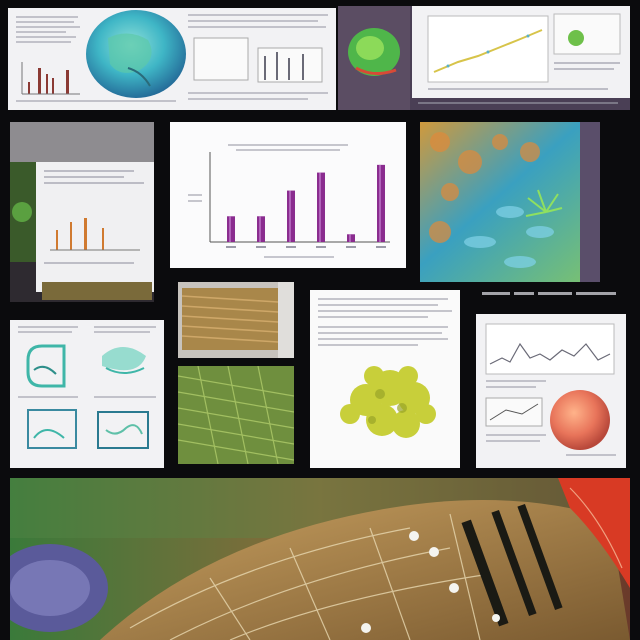 The height and width of the screenshot is (640, 640). I want to click on cell-field-image, so click(510, 202).